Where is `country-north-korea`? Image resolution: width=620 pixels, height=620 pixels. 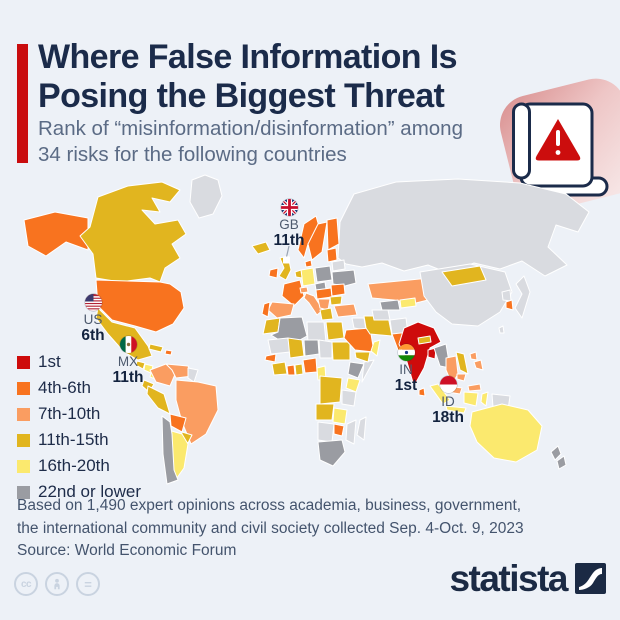 country-north-korea is located at coordinates (506, 295).